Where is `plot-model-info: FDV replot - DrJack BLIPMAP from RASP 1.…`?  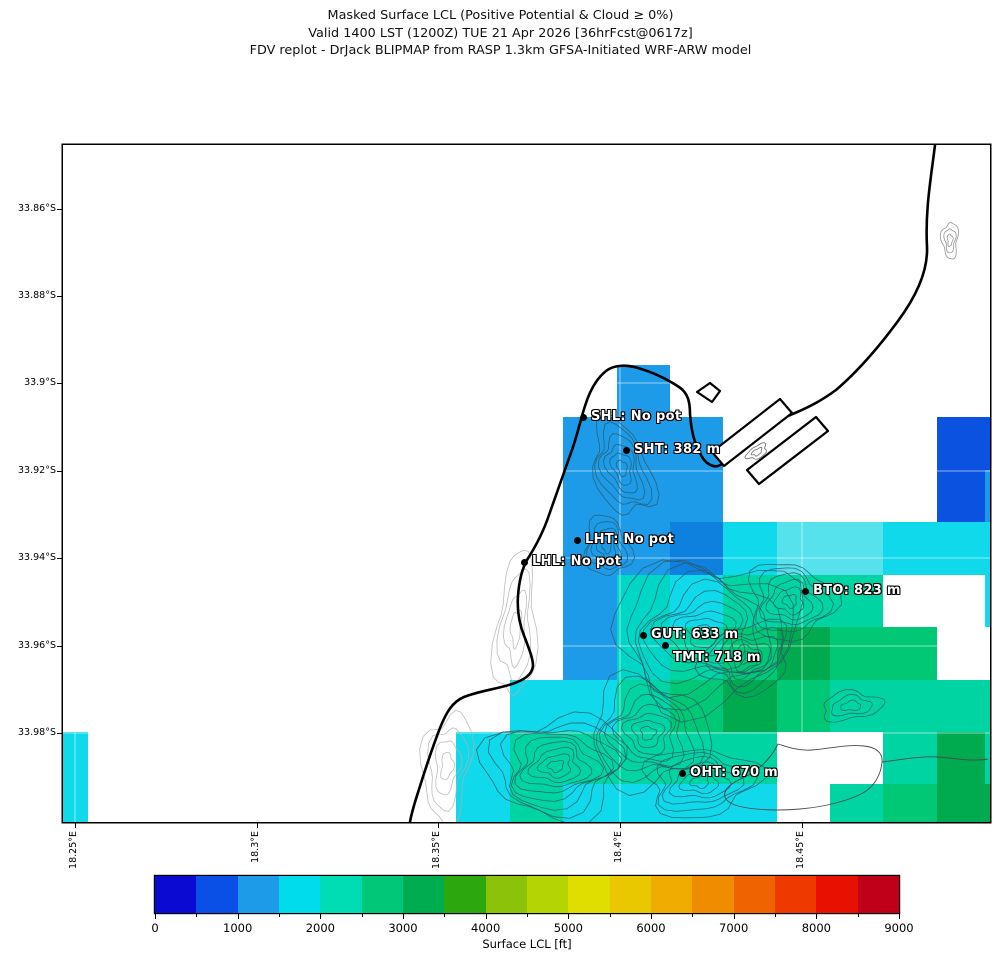 plot-model-info: FDV replot - DrJack BLIPMAP from RASP 1.… is located at coordinates (500, 50).